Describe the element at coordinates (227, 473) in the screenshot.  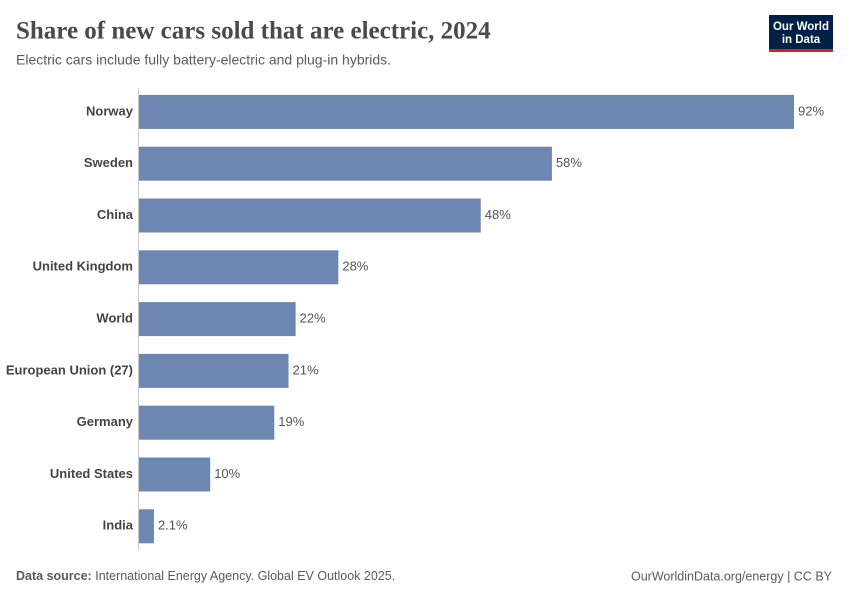
I see `value-label: 10%` at that location.